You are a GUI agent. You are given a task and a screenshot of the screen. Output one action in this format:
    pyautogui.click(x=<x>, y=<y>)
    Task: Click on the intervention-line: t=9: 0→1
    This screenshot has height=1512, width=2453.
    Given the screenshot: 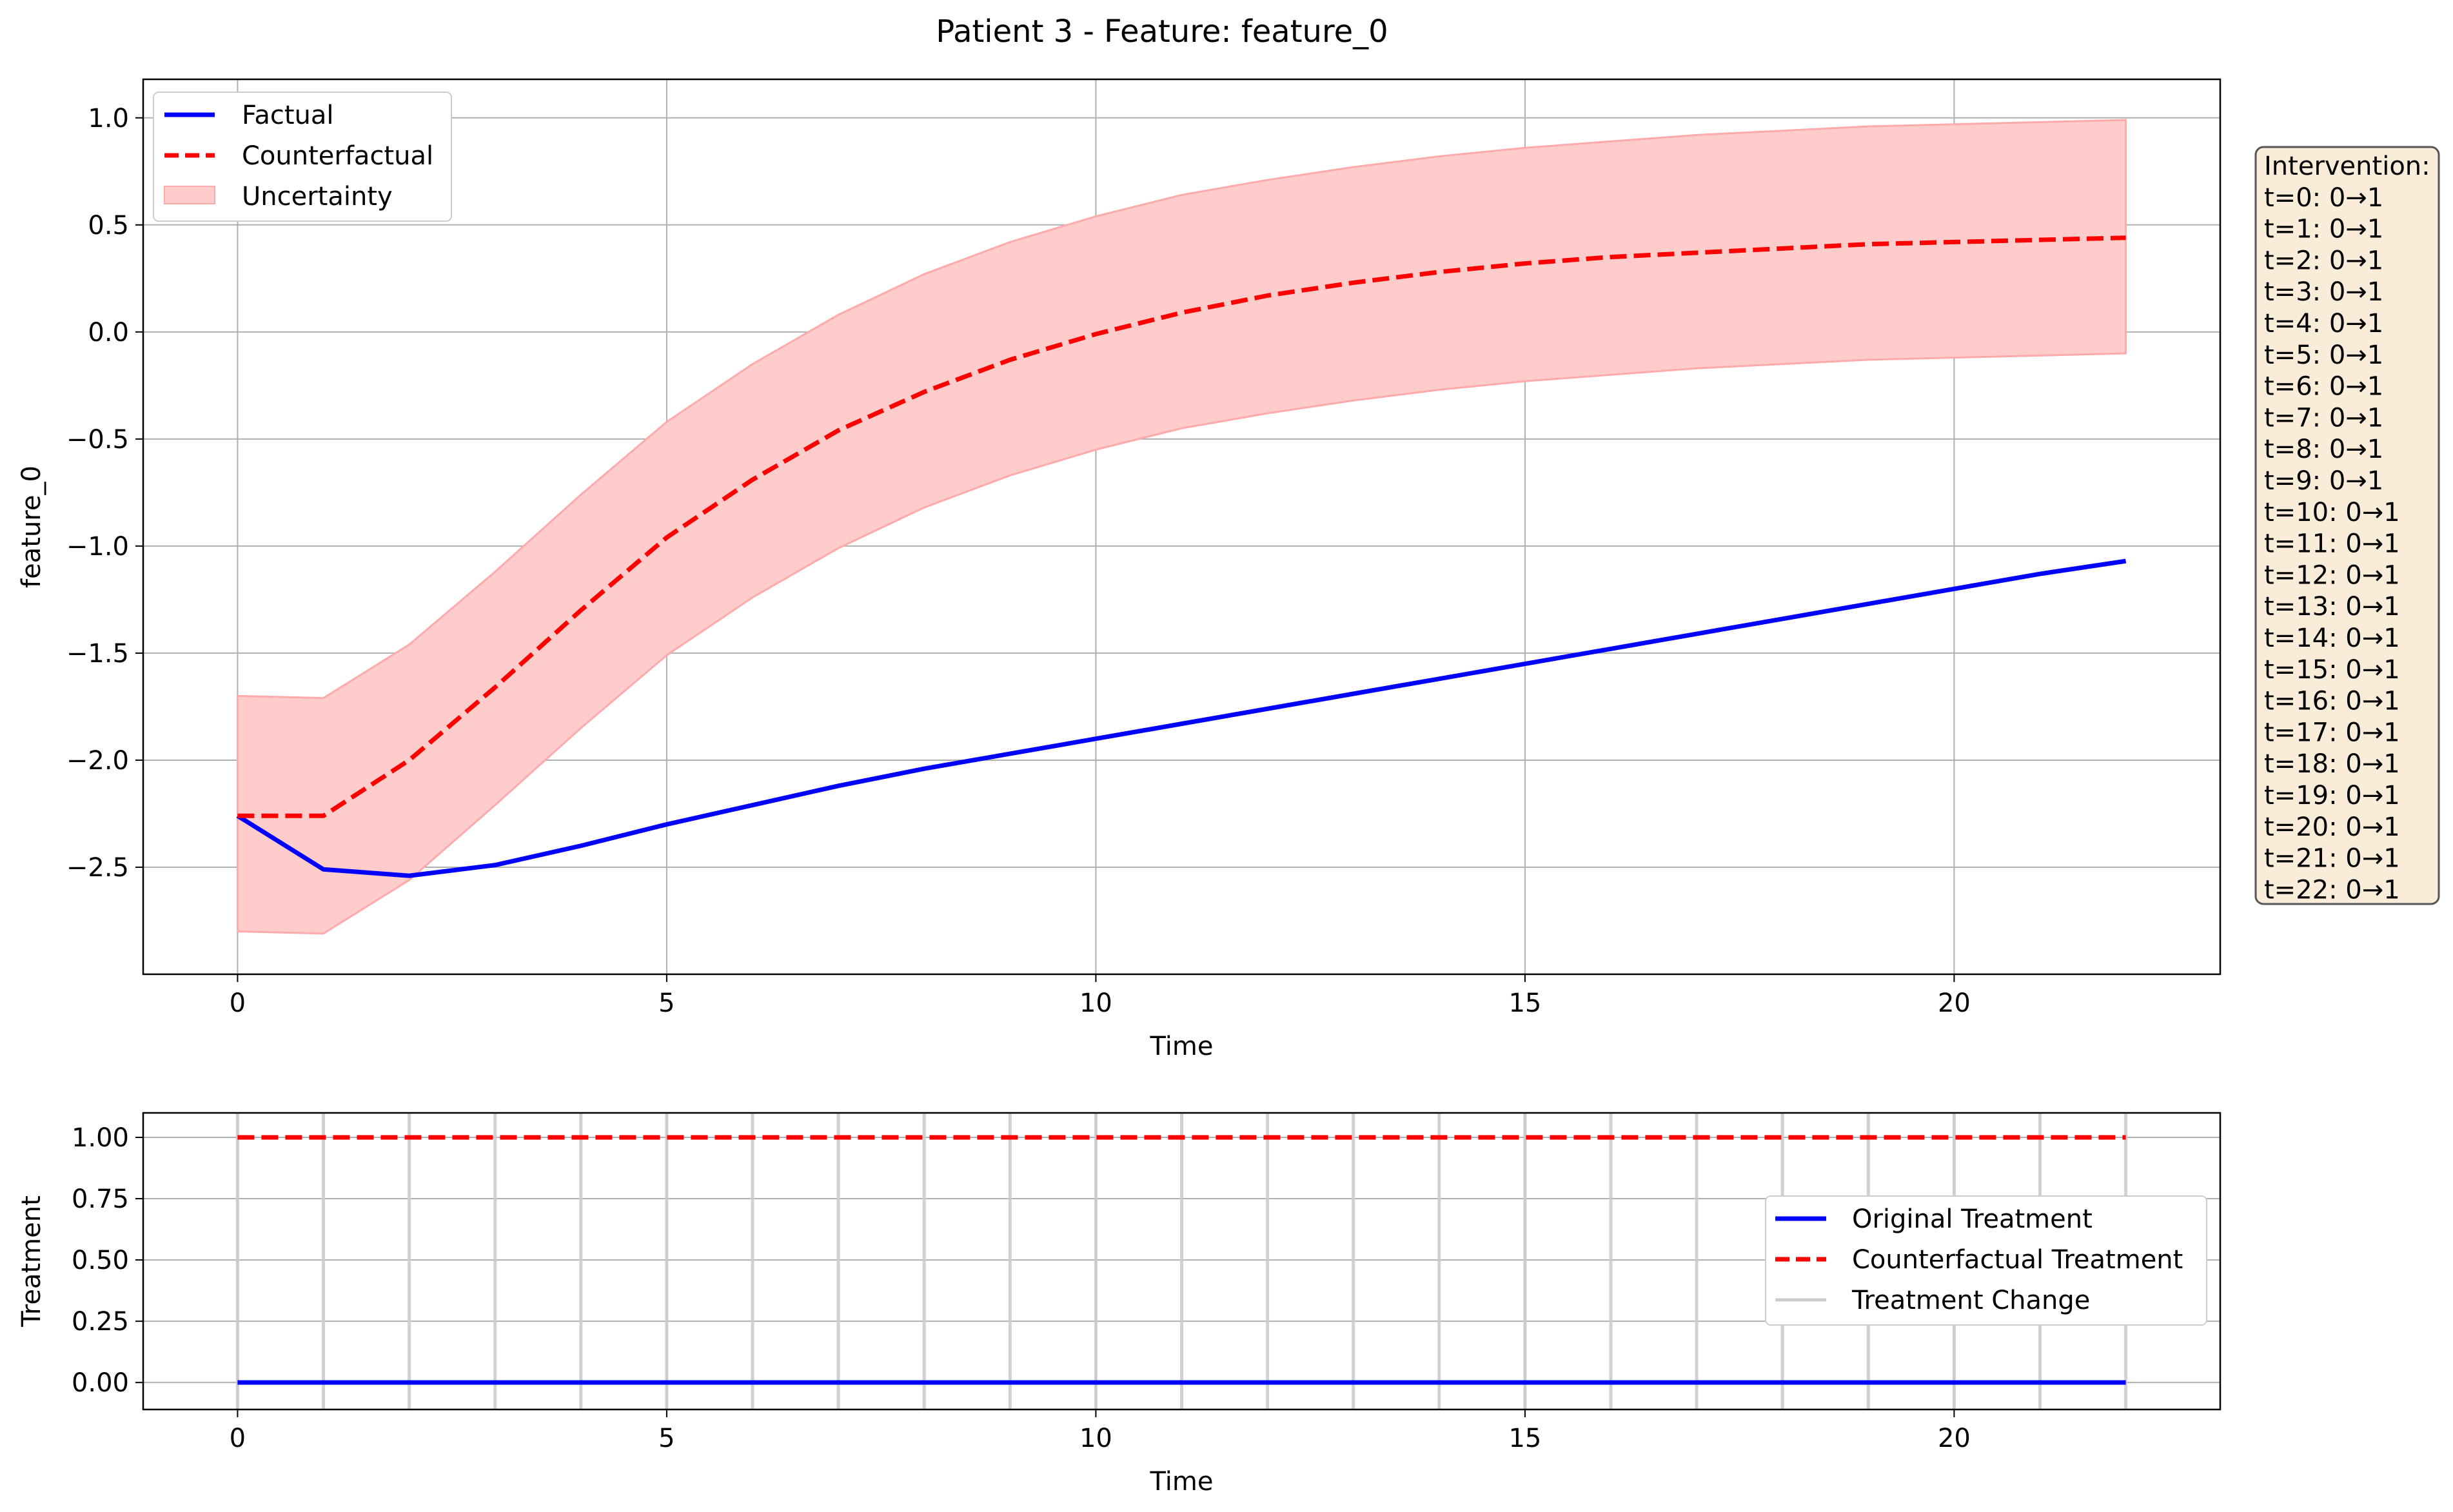 What is the action you would take?
    pyautogui.click(x=2323, y=481)
    